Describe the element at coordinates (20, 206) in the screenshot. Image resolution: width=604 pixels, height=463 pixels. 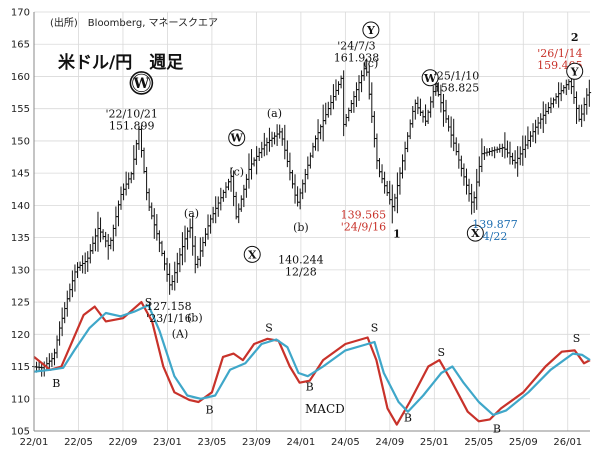
I see `y-tick-label: 140` at that location.